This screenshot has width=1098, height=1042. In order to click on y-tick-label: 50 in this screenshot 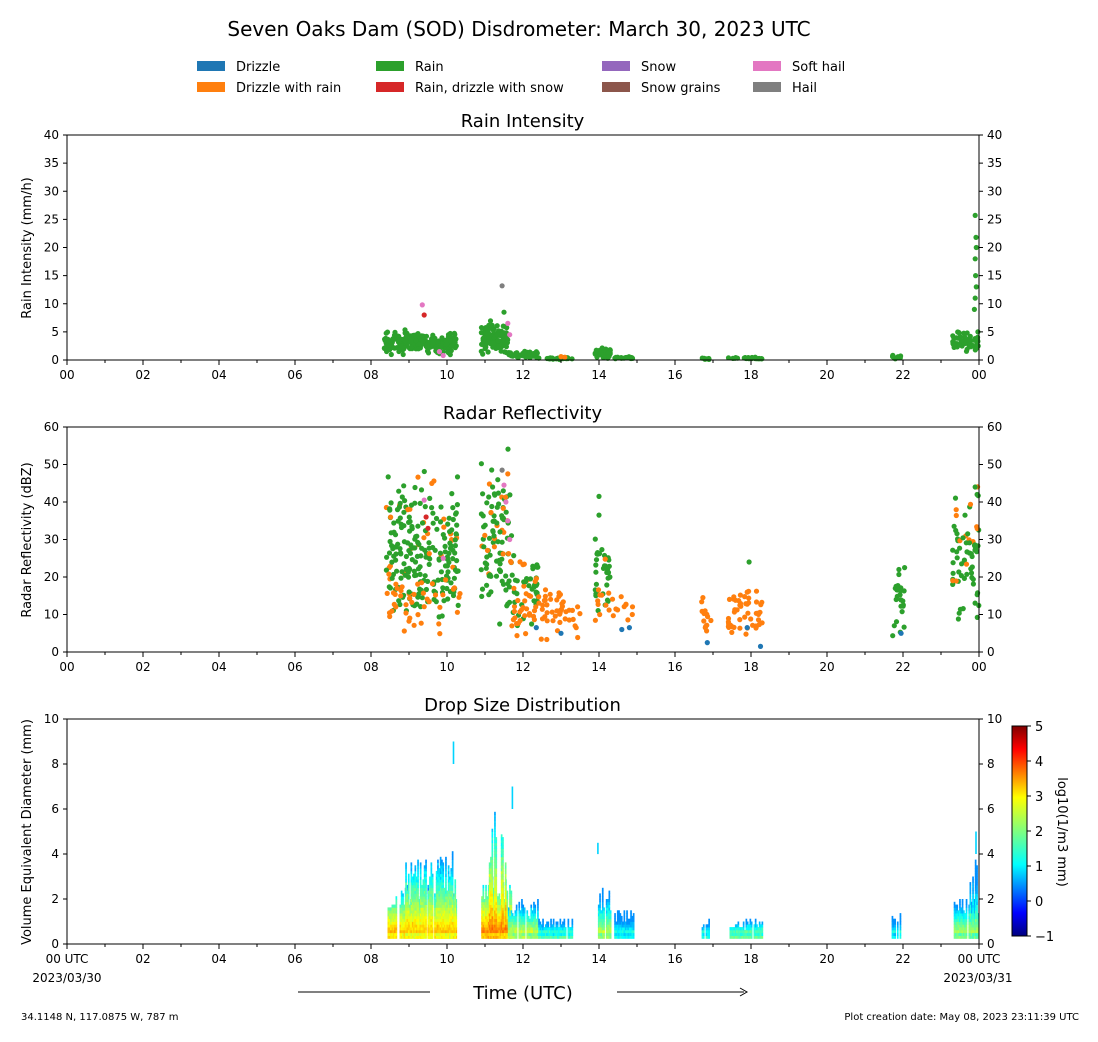, I will do `click(51, 465)`.